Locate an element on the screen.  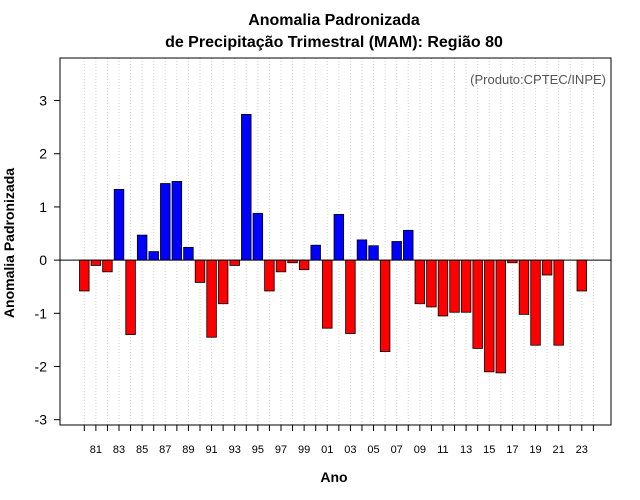
y-tick-label: 3 is located at coordinates (43, 101).